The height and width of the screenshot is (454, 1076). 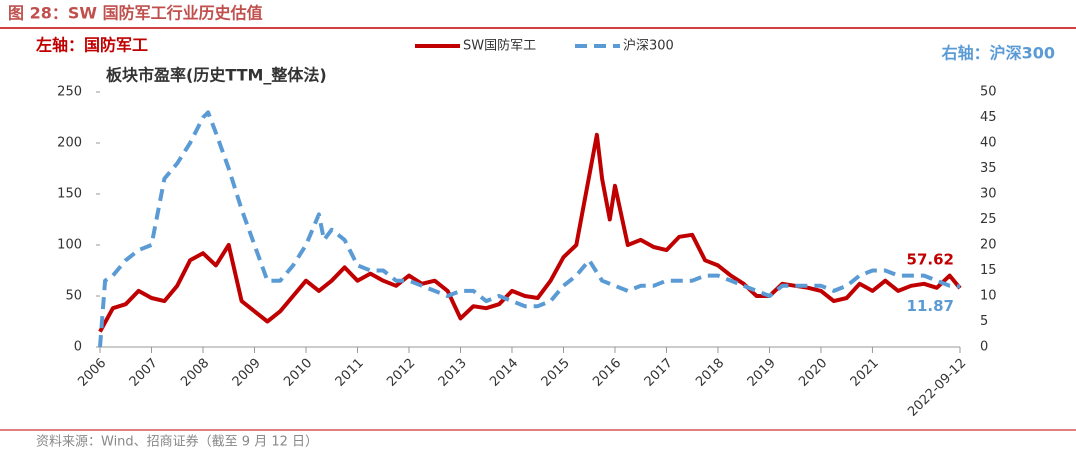 What do you see at coordinates (453, 373) in the screenshot?
I see `x-tick-label: 2013` at bounding box center [453, 373].